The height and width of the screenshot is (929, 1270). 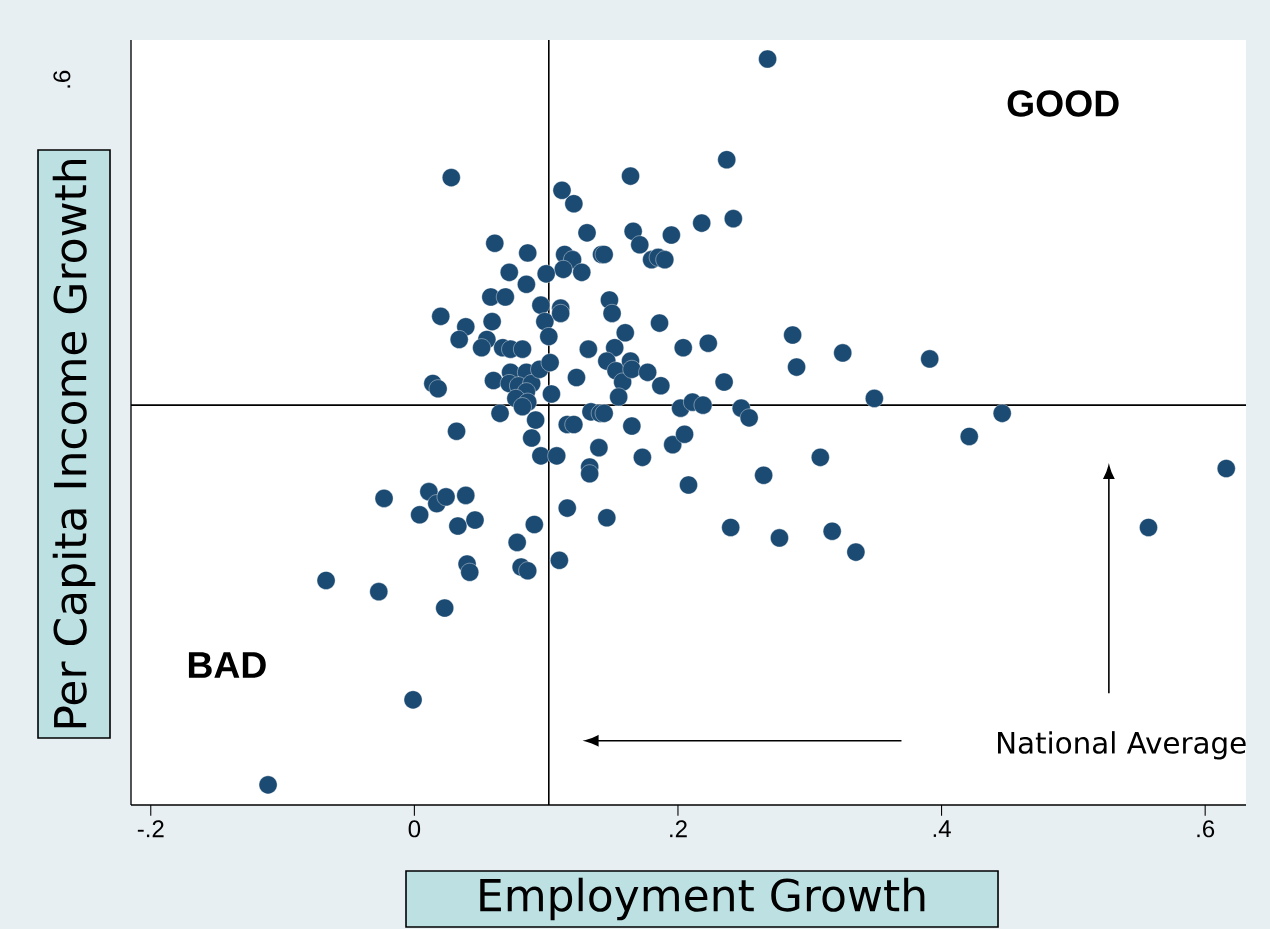 I want to click on x-axis-title: Employment Growth, so click(x=702, y=899).